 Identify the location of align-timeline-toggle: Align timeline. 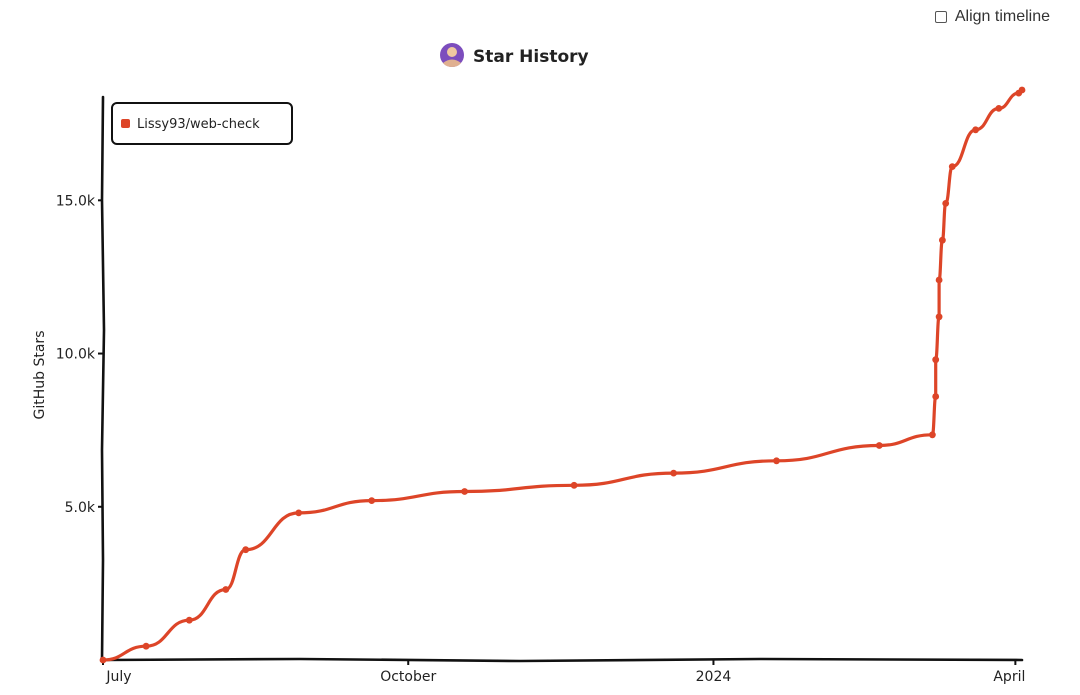
(992, 17).